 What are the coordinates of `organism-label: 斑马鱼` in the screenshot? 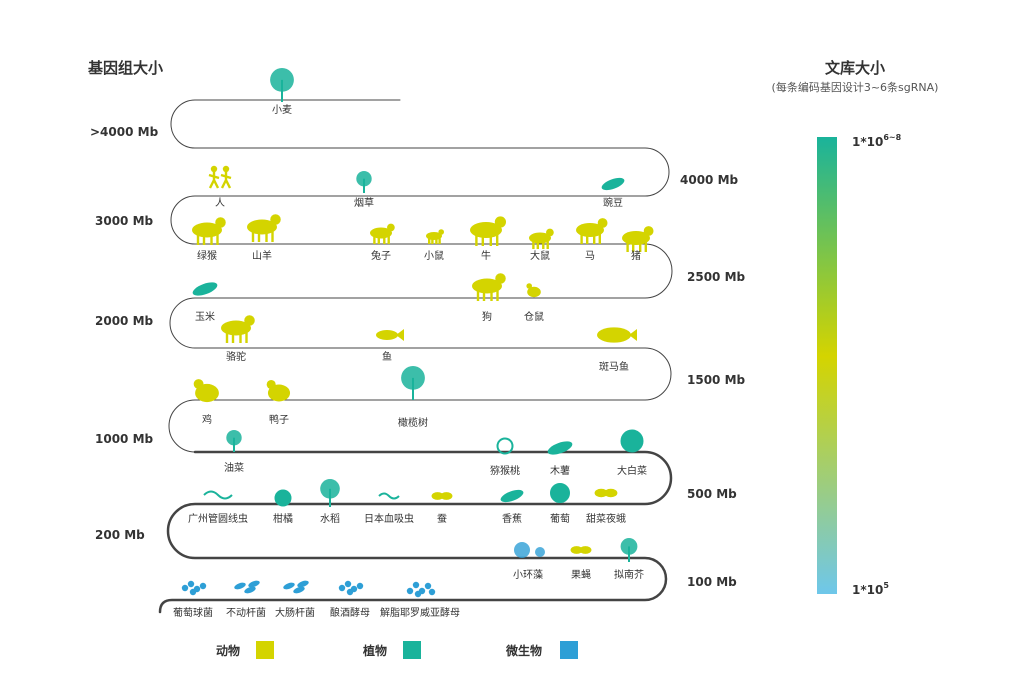 It's located at (614, 366).